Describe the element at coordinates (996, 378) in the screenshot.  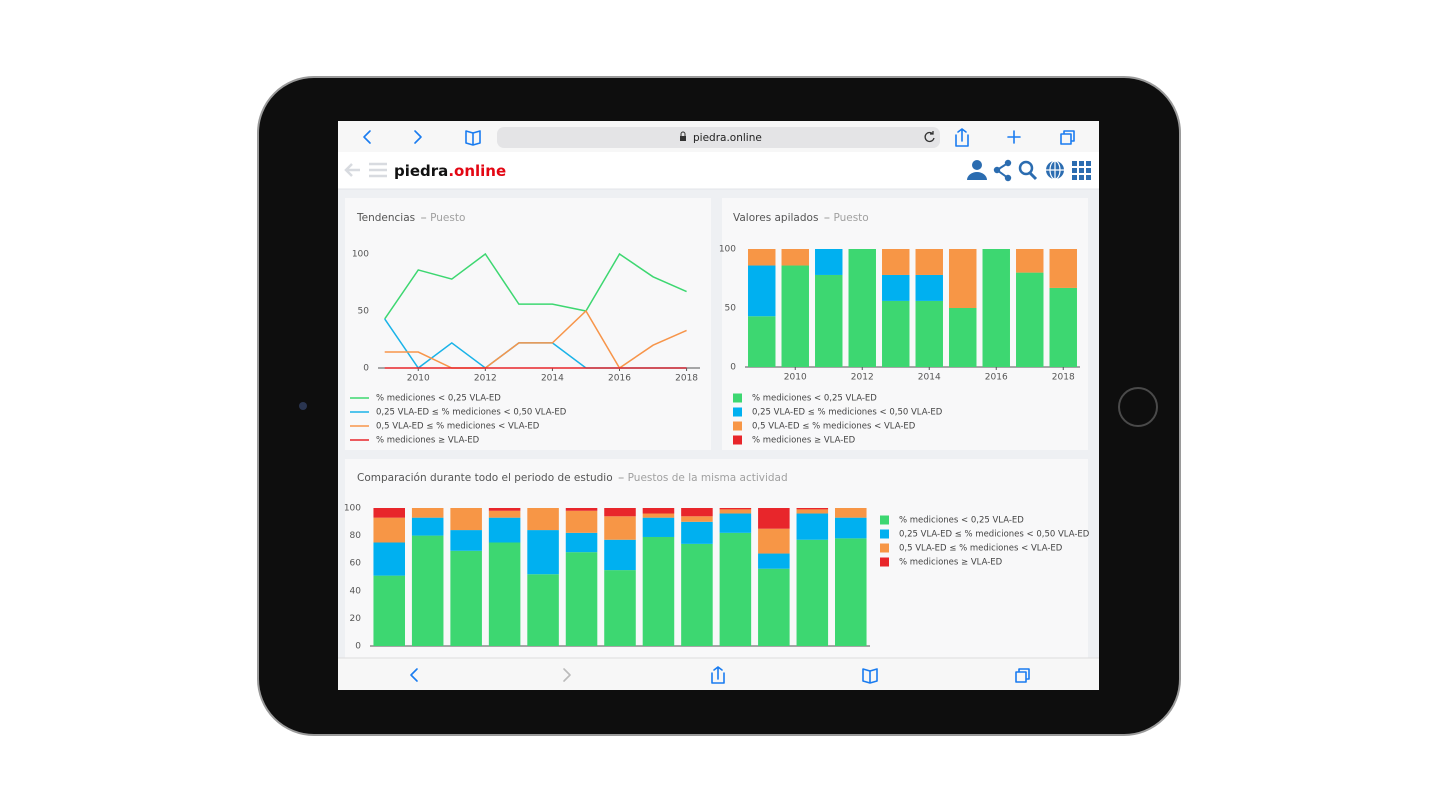
I see `x-tick-label: 2016` at that location.